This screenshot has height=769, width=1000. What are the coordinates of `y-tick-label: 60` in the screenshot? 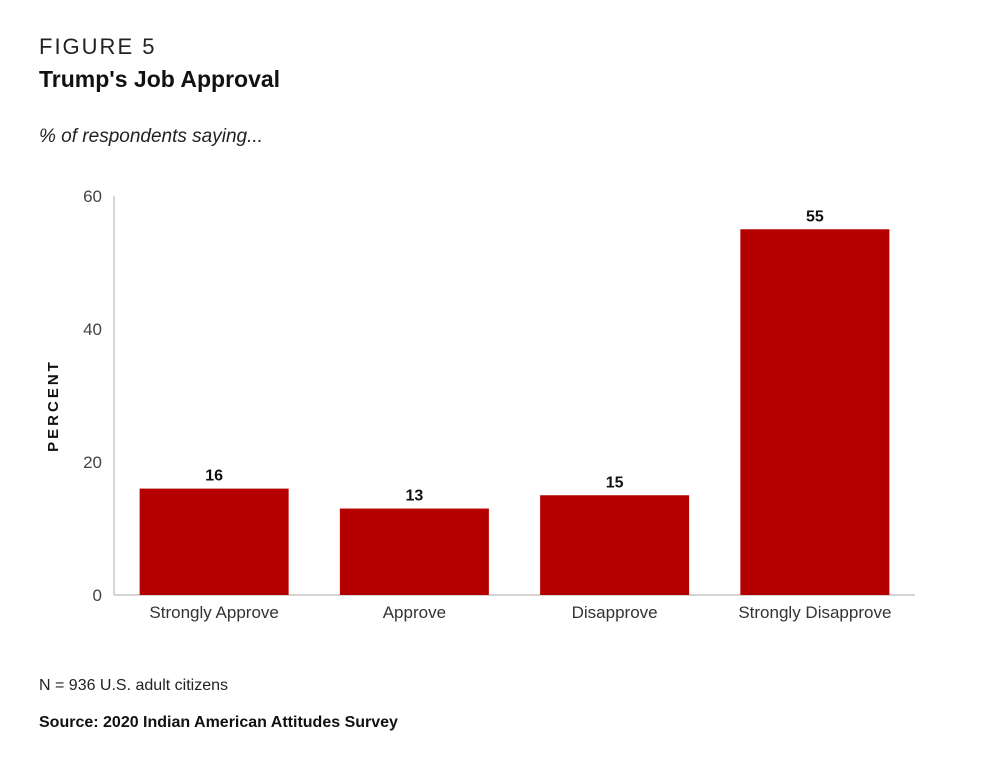 It's located at (92, 196).